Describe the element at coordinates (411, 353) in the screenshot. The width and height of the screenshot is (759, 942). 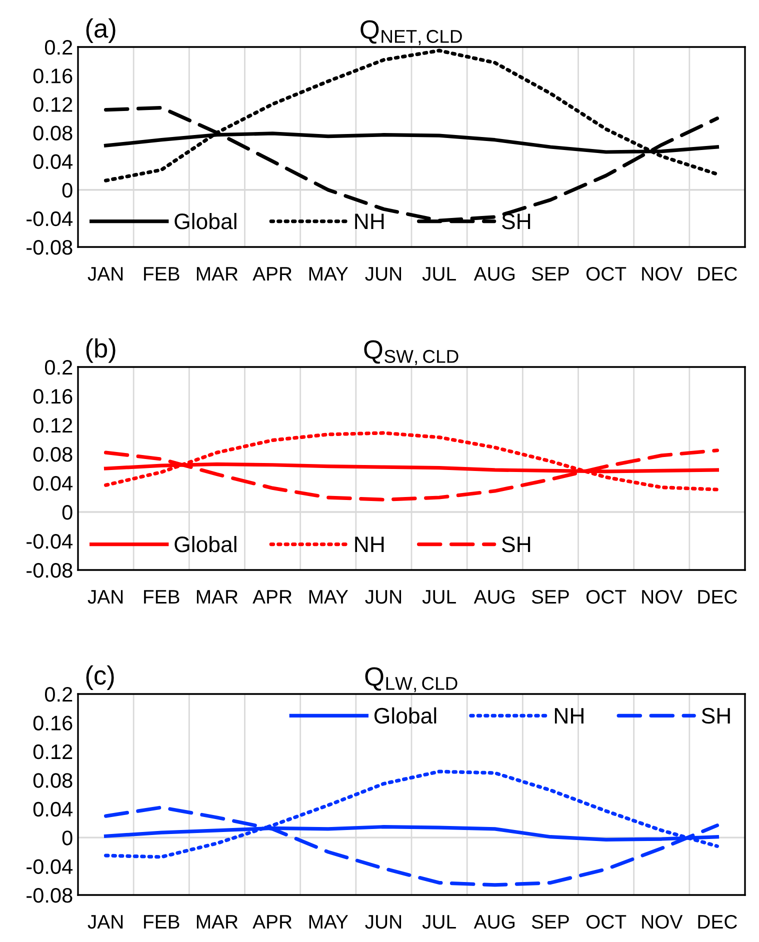
I see `chart-title: Q$_{SW,CLD}$` at that location.